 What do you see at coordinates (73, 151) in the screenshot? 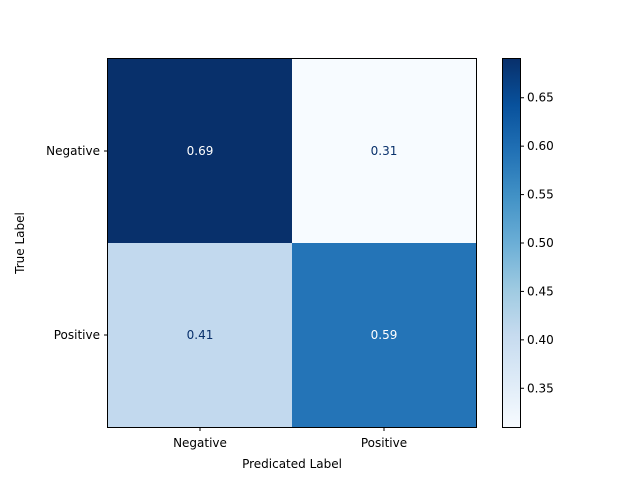
I see `y-tick-label: Negative` at bounding box center [73, 151].